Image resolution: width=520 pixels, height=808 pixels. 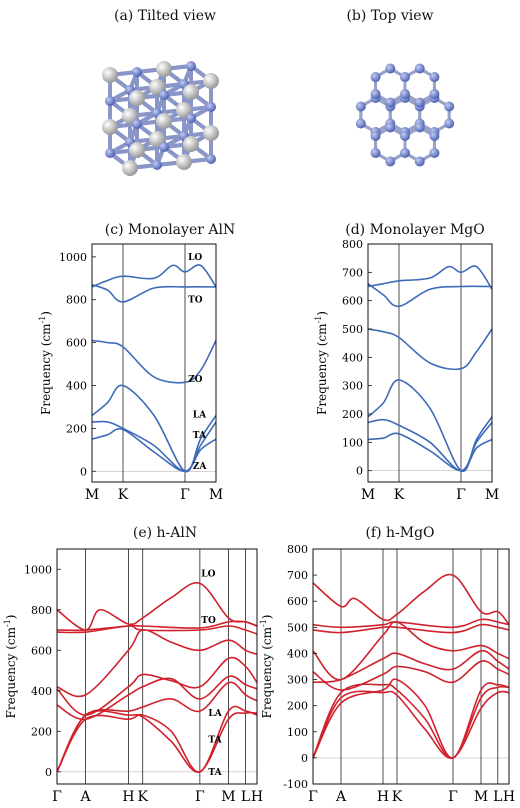 What do you see at coordinates (200, 467) in the screenshot?
I see `mode-label-za: ZA` at bounding box center [200, 467].